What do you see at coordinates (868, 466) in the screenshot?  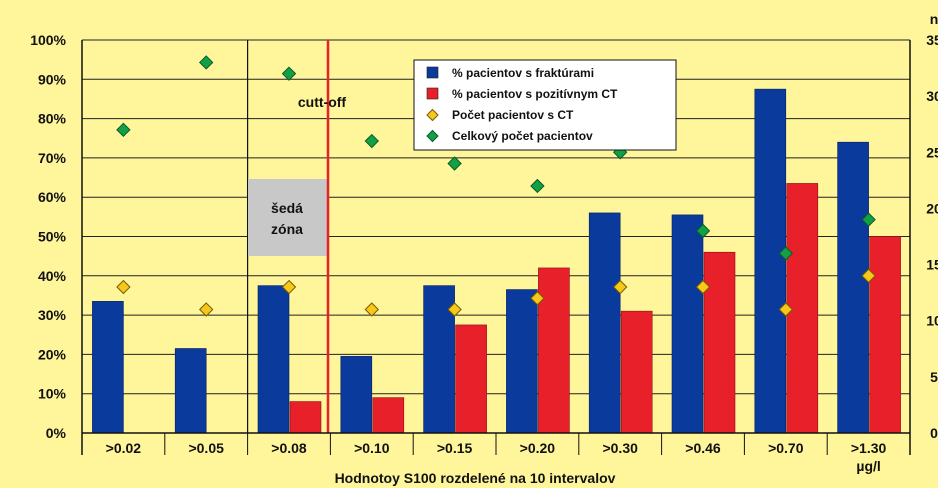 I see `x-unit-label: µg/l` at bounding box center [868, 466].